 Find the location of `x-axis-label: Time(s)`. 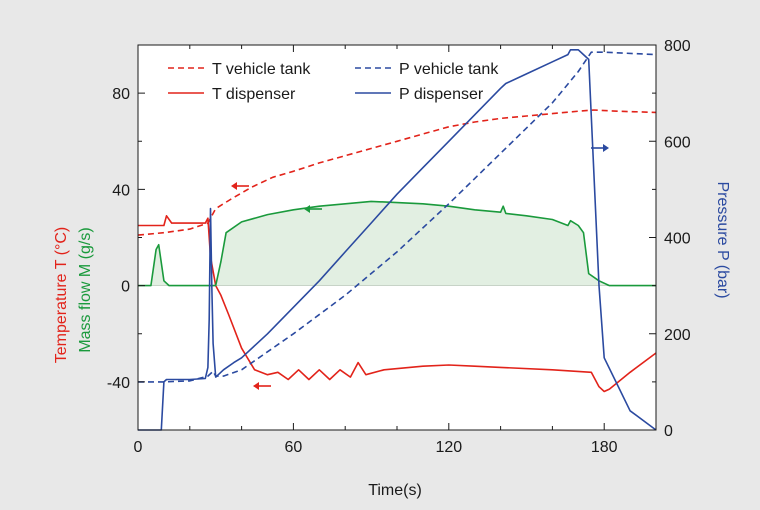

x-axis-label: Time(s) is located at coordinates (395, 490).